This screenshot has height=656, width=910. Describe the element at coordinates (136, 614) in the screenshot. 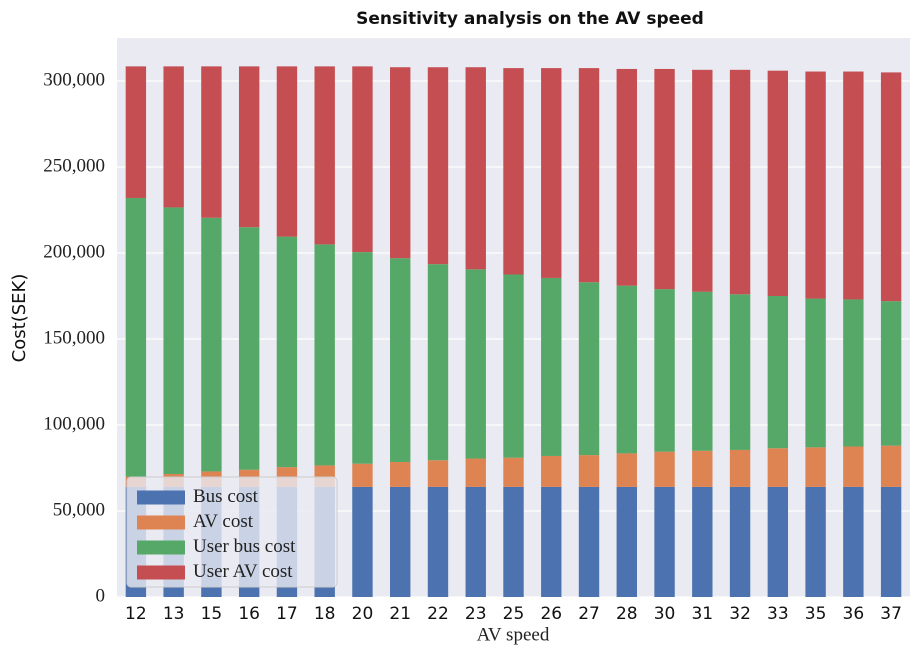

I see `x-tick-label: 12` at that location.